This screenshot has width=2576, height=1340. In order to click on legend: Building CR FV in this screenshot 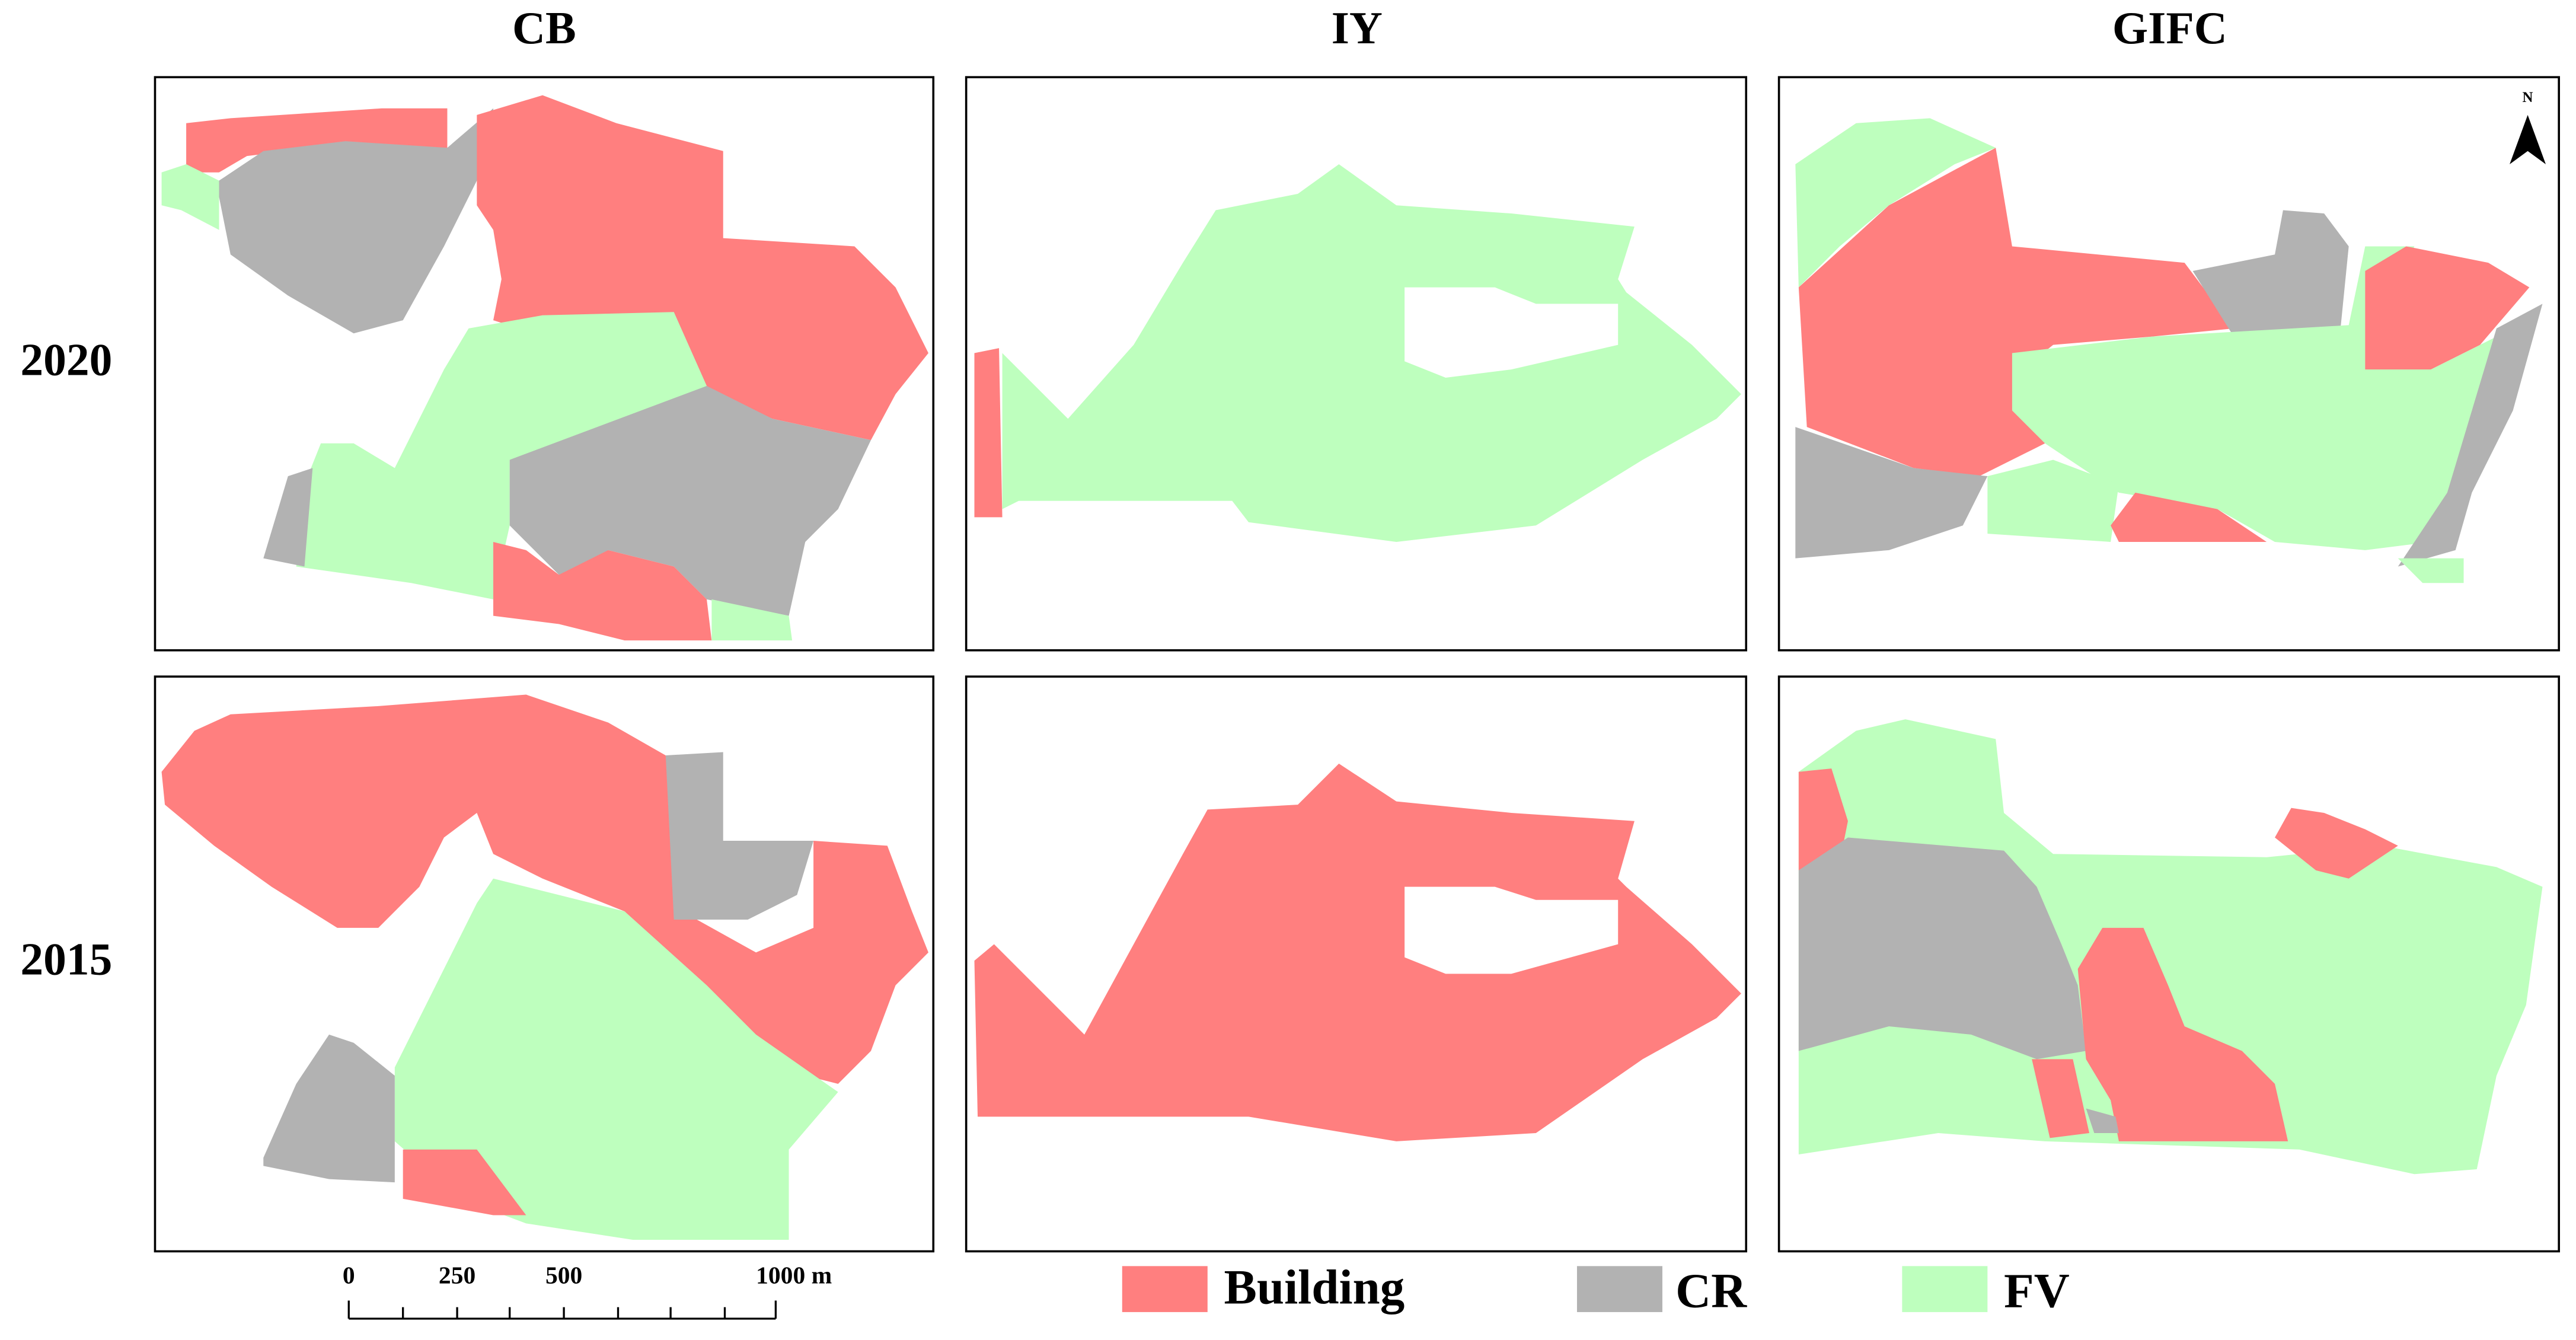, I will do `click(1596, 1289)`.